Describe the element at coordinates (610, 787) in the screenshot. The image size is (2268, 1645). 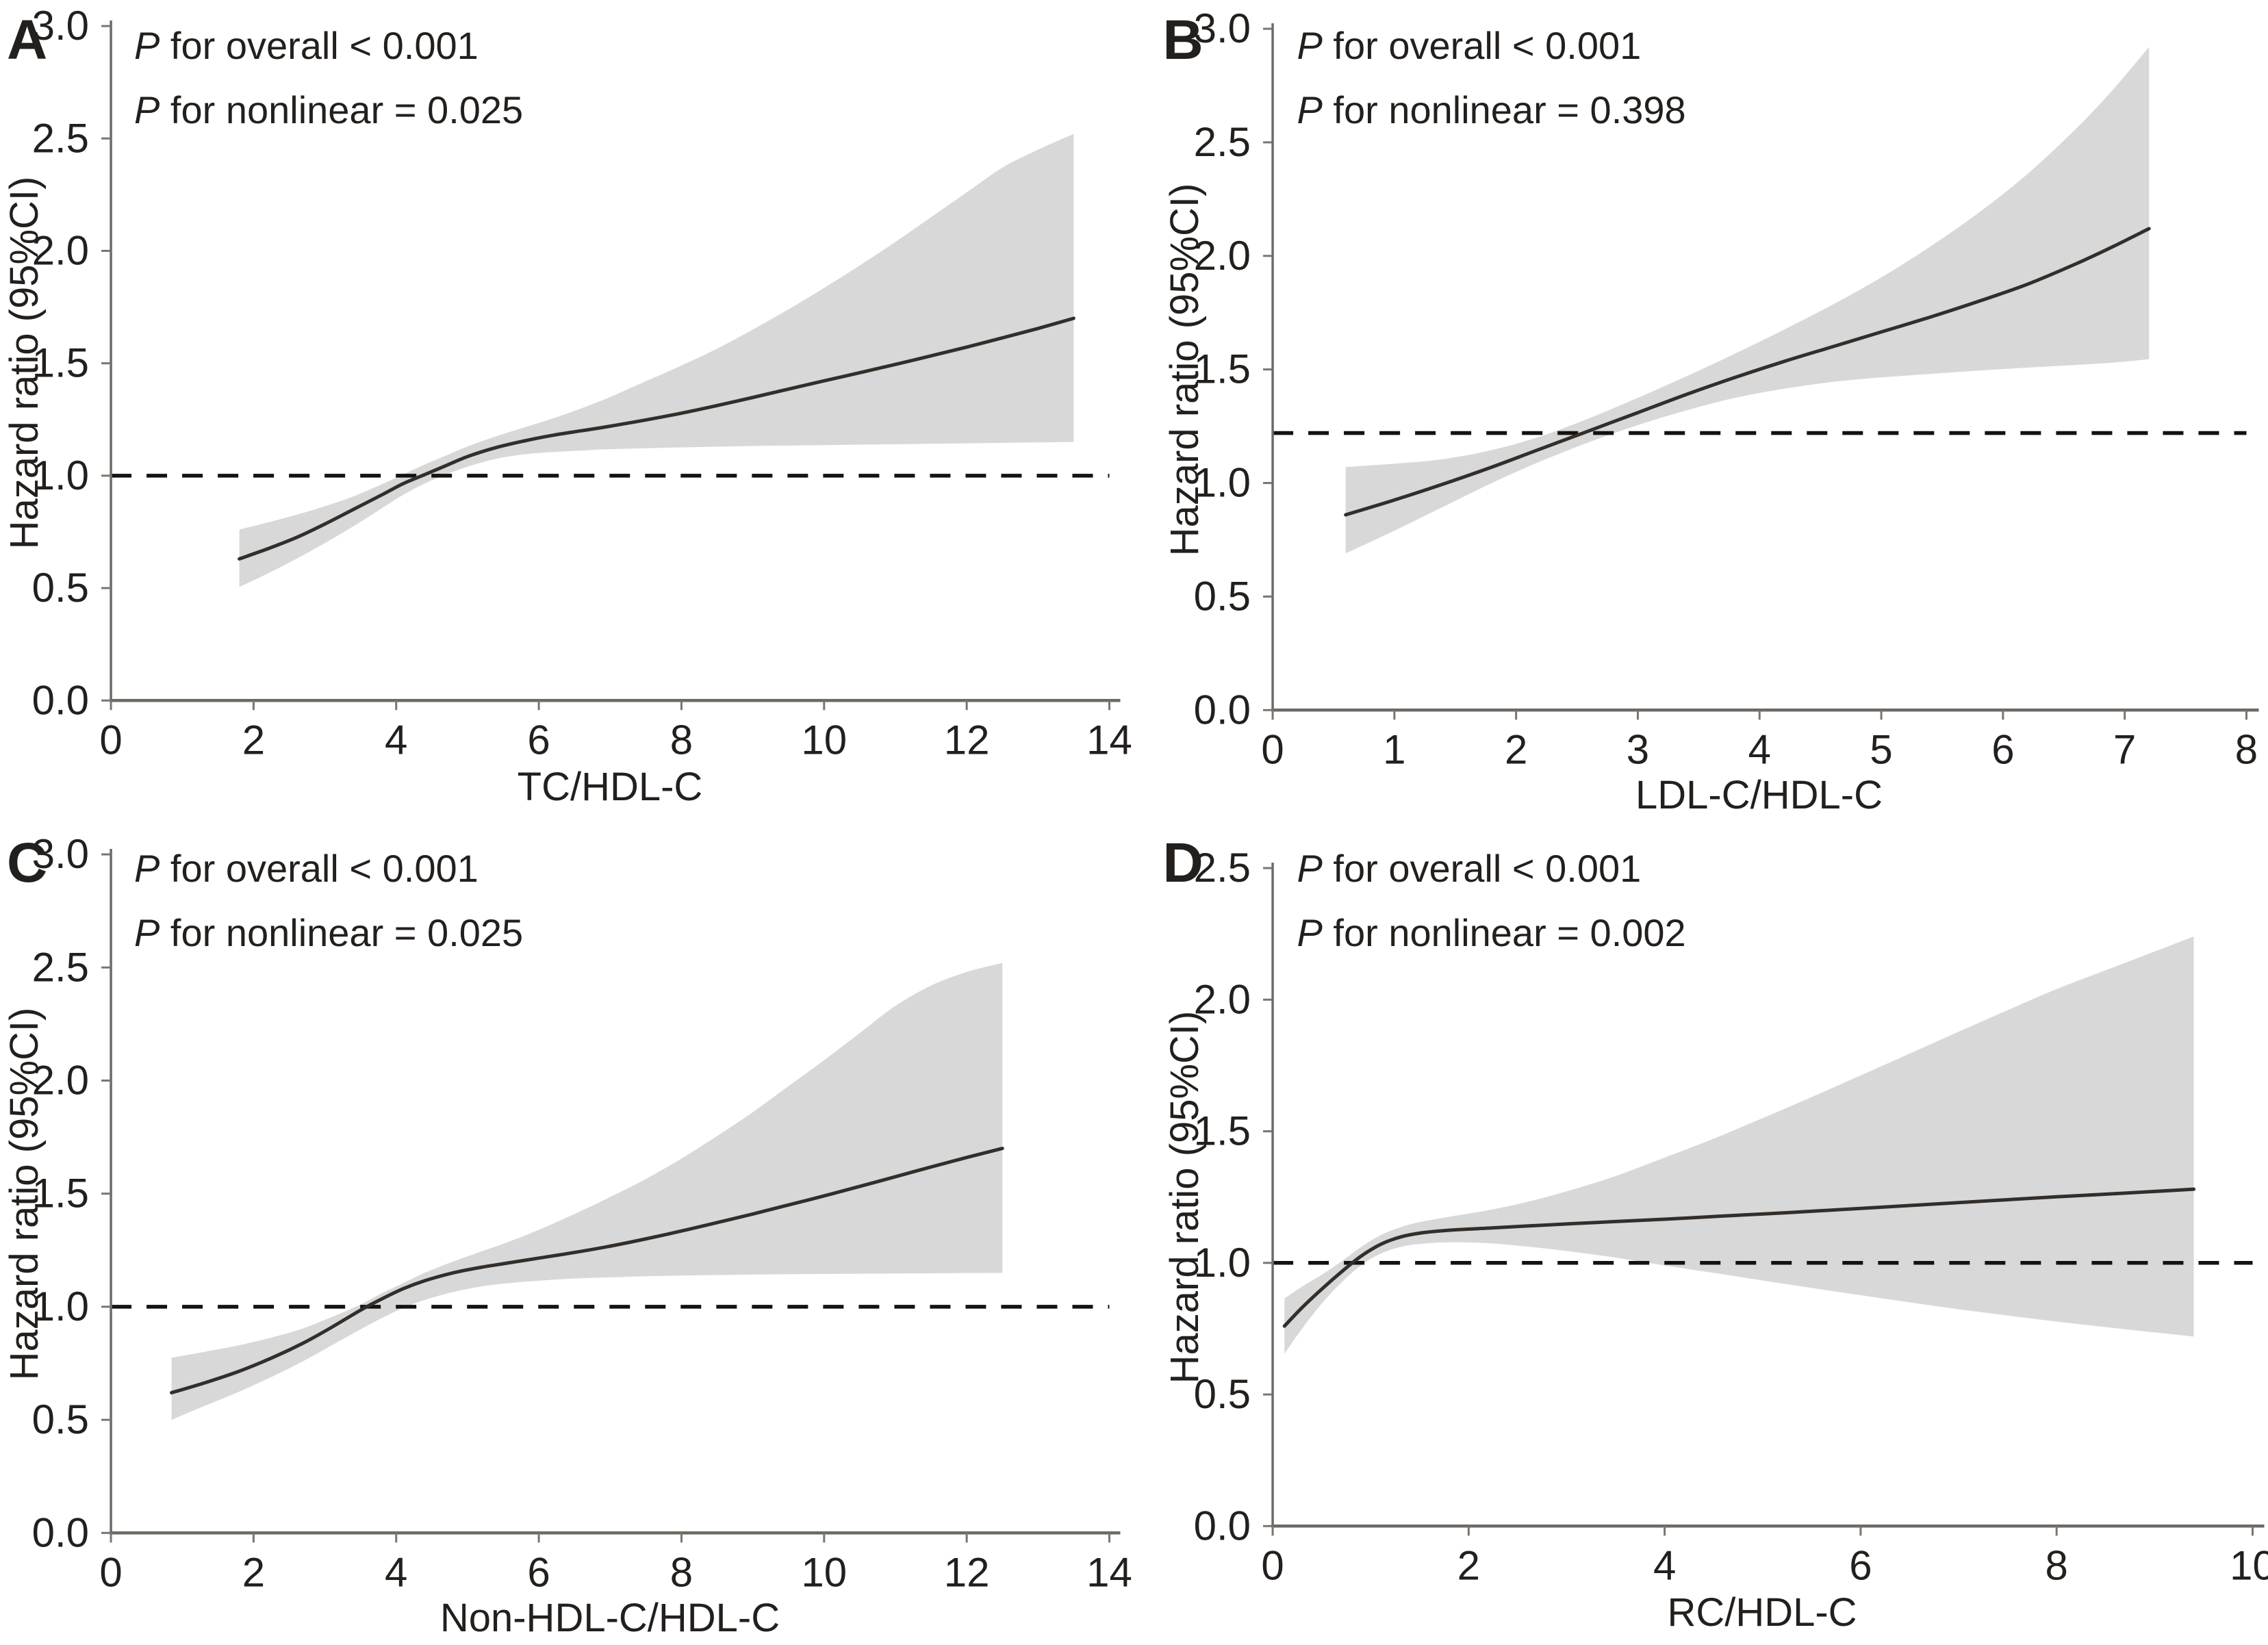
I see `x-axis-title: TC/HDL-C` at that location.